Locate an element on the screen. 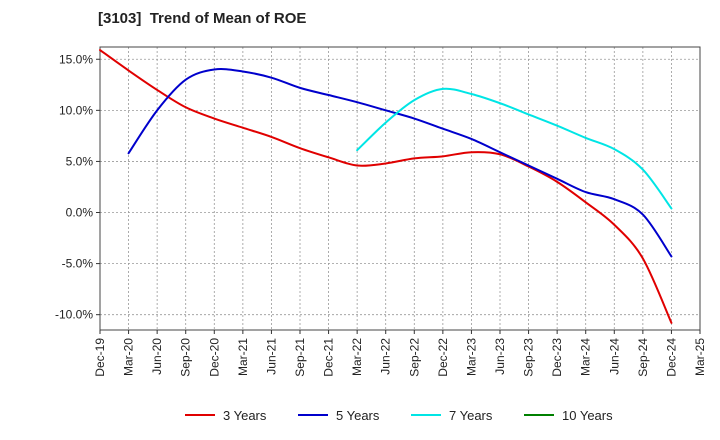  x-tick-label: Dec-21 is located at coordinates (329, 357).